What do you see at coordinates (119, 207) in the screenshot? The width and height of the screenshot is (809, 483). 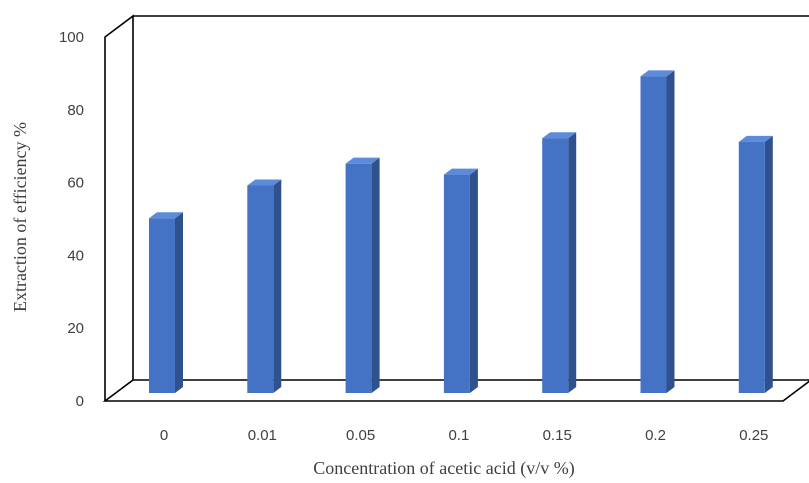 I see `left-wall` at bounding box center [119, 207].